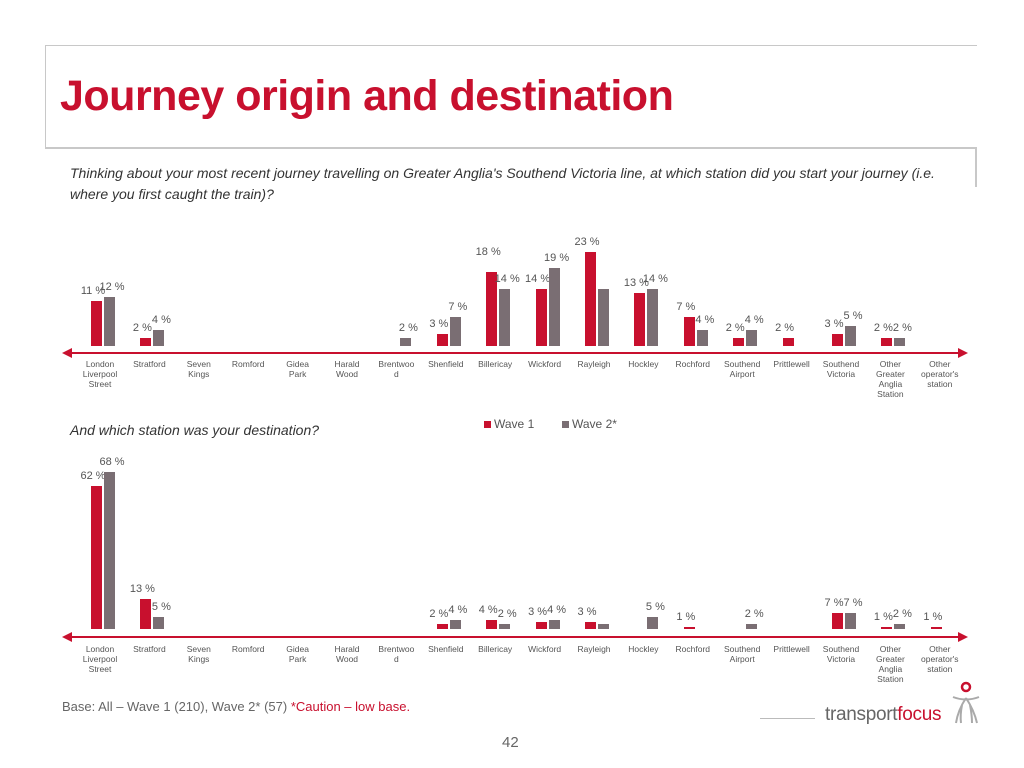 This screenshot has height=768, width=1024. What do you see at coordinates (966, 702) in the screenshot?
I see `logo-figure-icon` at bounding box center [966, 702].